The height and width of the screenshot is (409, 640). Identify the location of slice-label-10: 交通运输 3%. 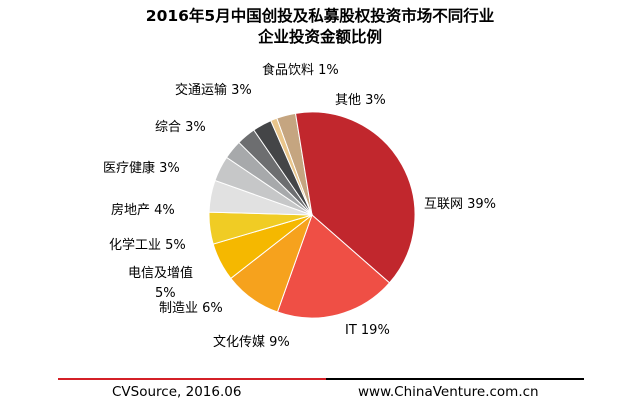
(213, 90).